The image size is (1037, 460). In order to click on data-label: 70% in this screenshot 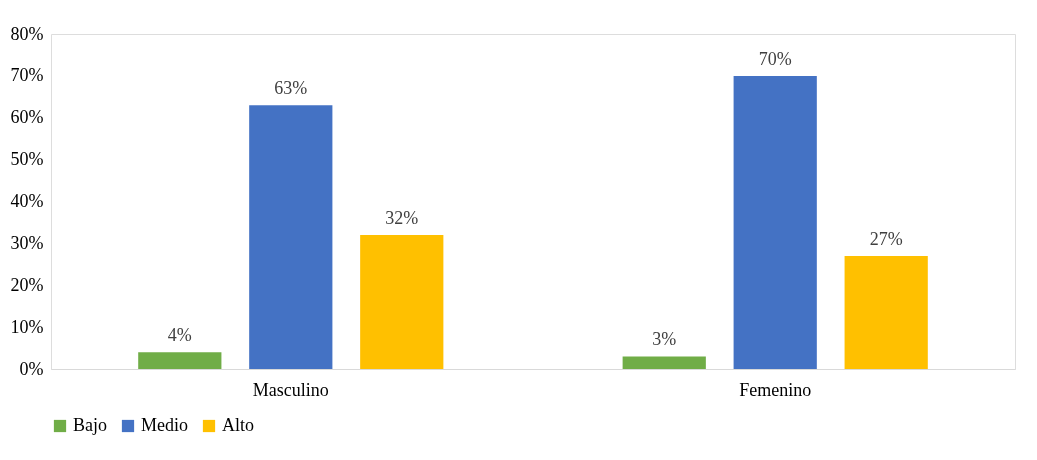, I will do `click(775, 58)`.